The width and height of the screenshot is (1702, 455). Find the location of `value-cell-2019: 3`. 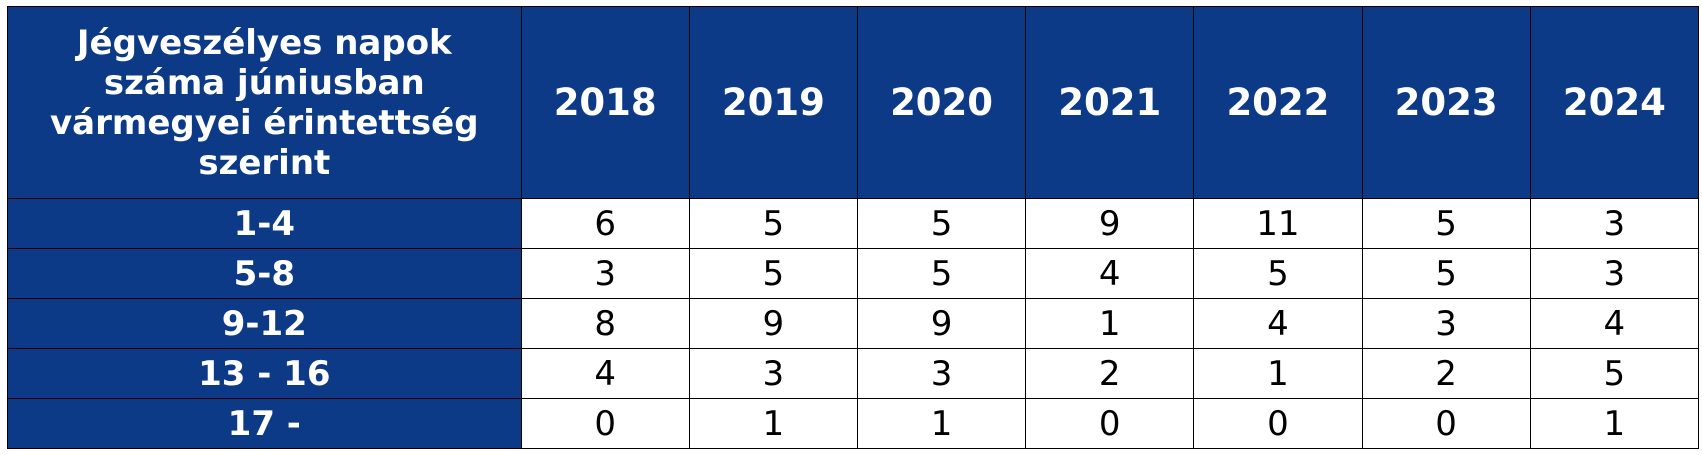

value-cell-2019: 3 is located at coordinates (773, 373).